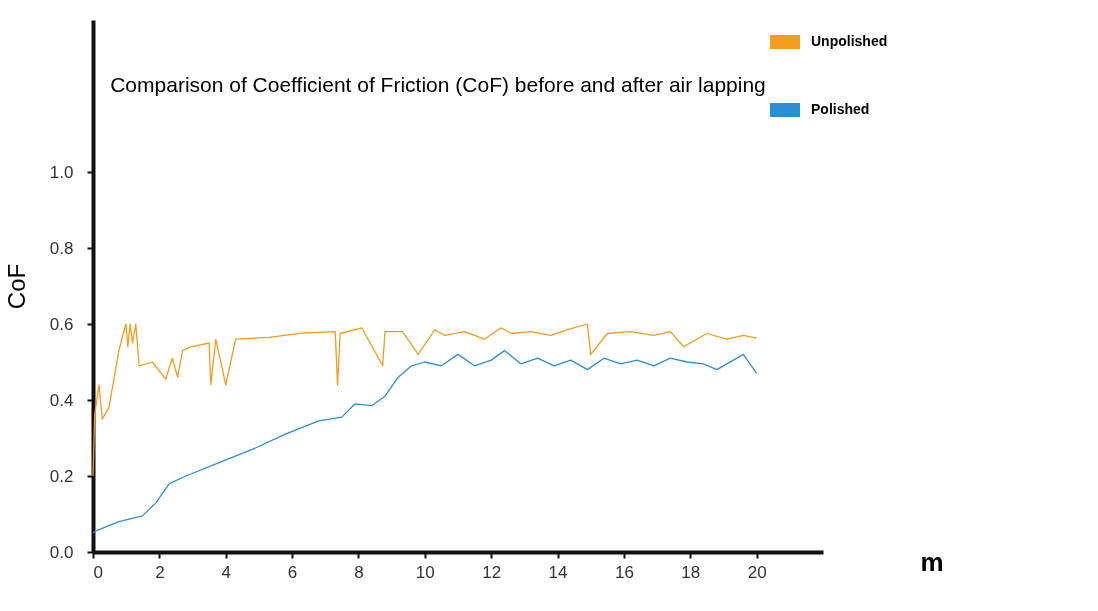  I want to click on y-axis-title: CoF, so click(16, 286).